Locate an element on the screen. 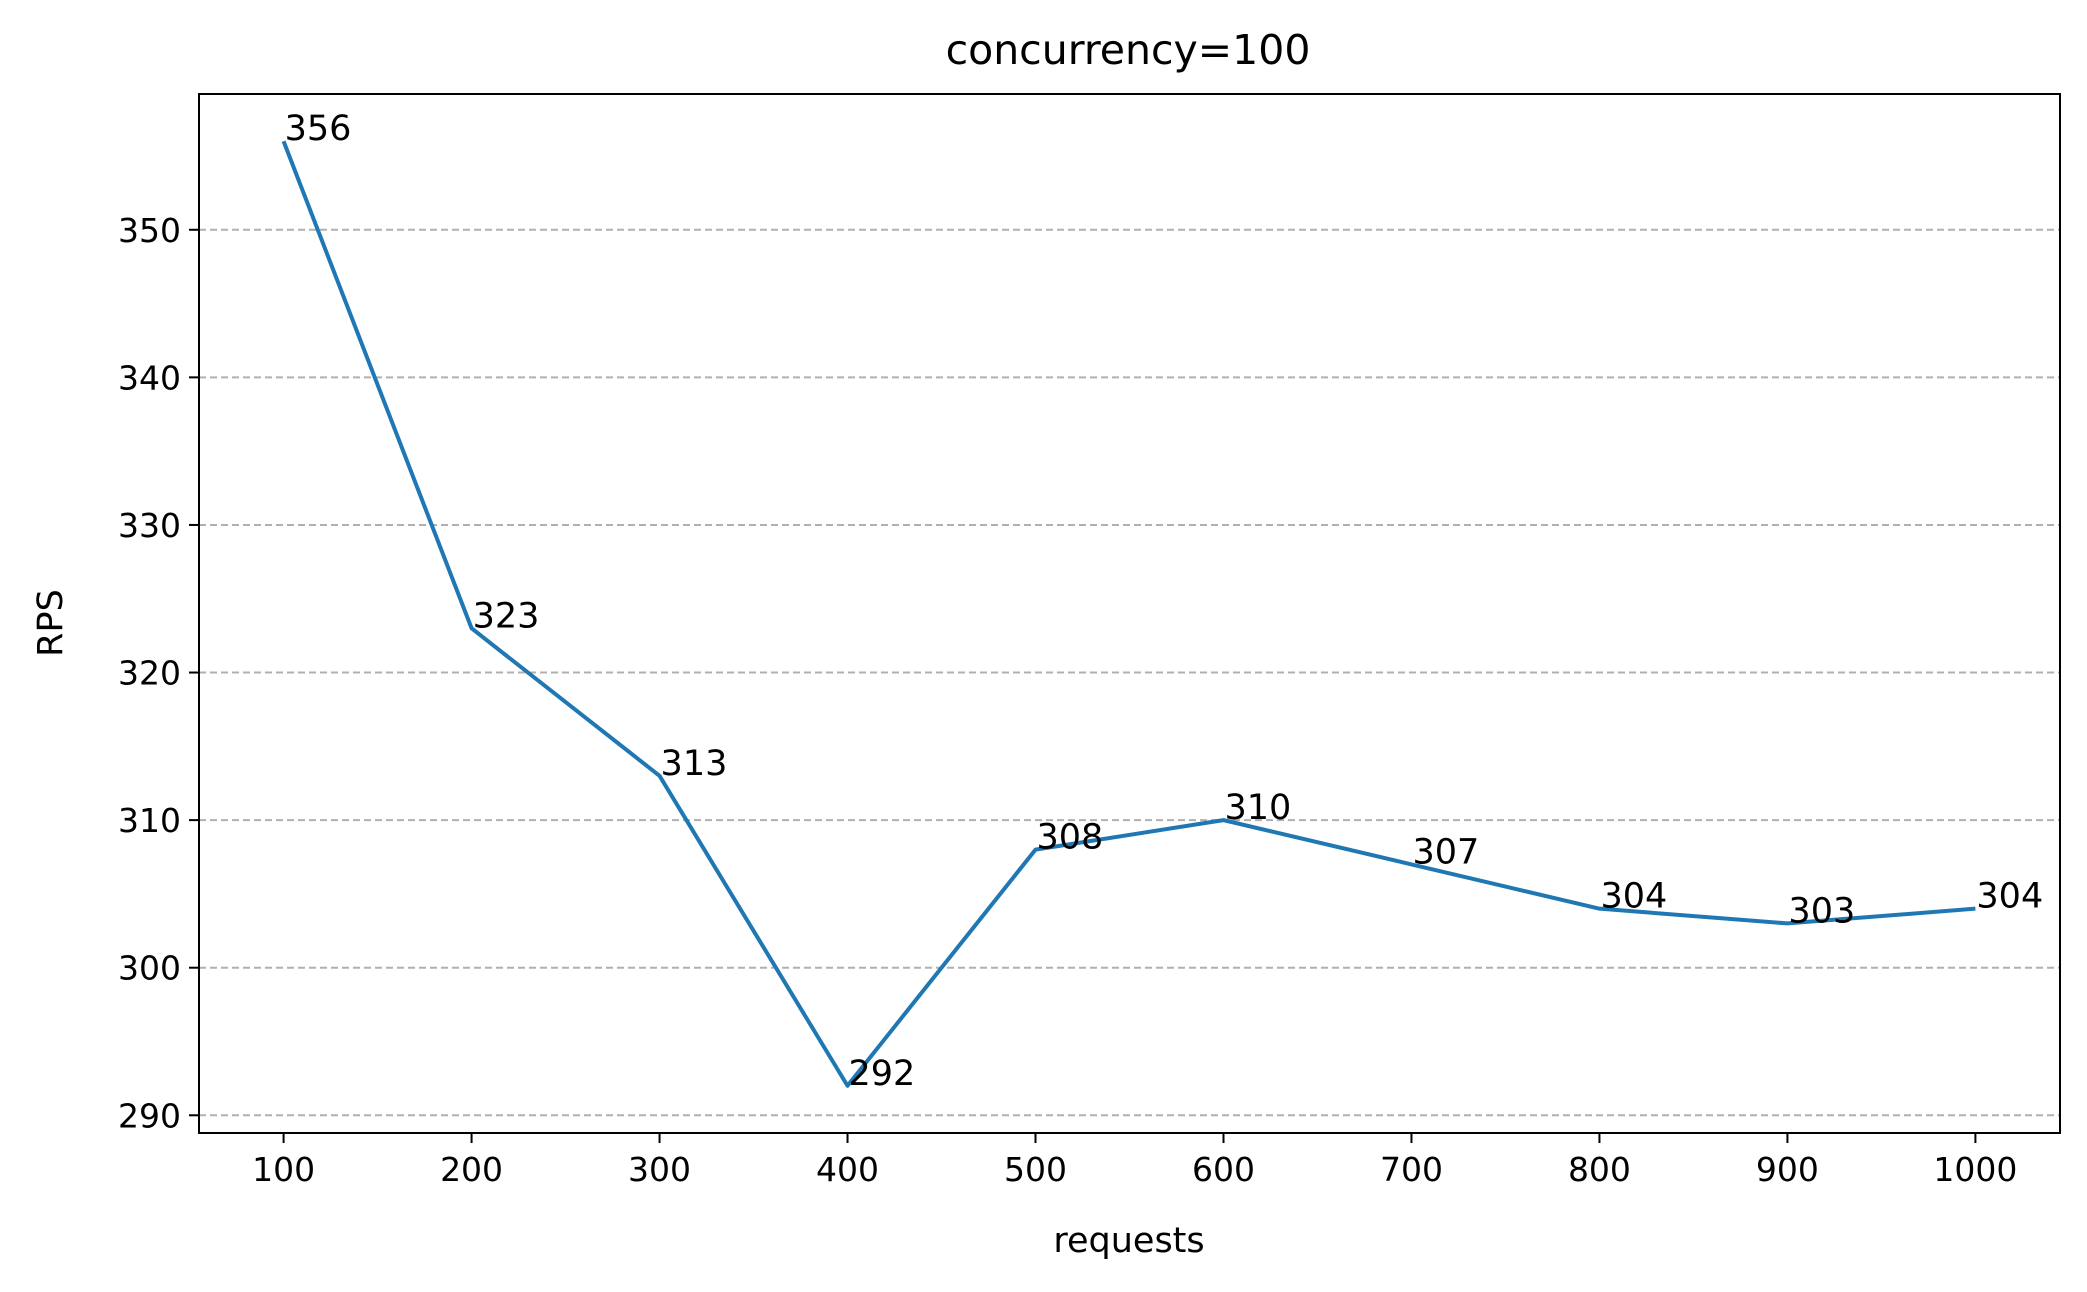 The height and width of the screenshot is (1292, 2087). x-tick-label-6: 700 is located at coordinates (1411, 1169).